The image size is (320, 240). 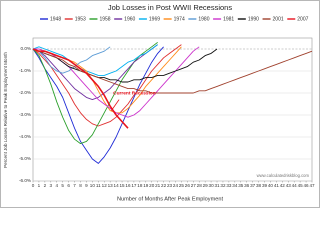 I want to click on y-tick-label: -5.0%, so click(x=25, y=158).